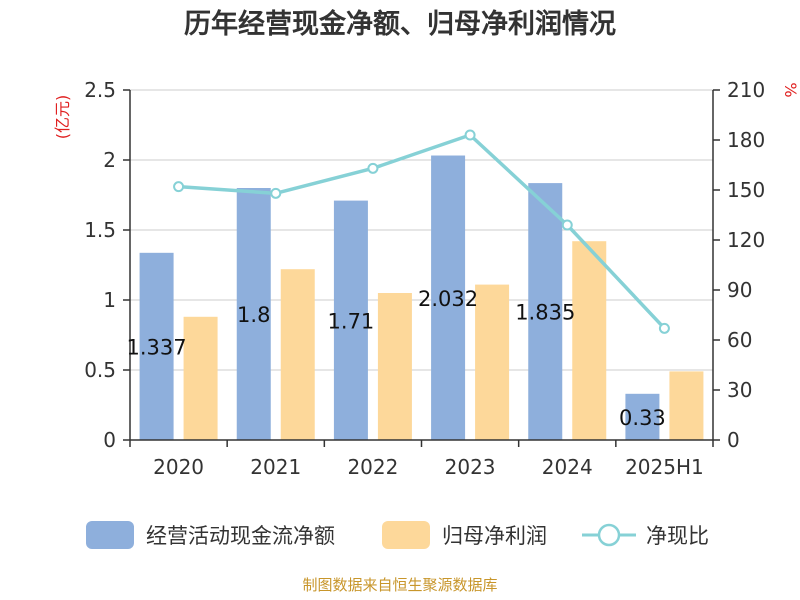  I want to click on right-tick-label: 60, so click(739, 340).